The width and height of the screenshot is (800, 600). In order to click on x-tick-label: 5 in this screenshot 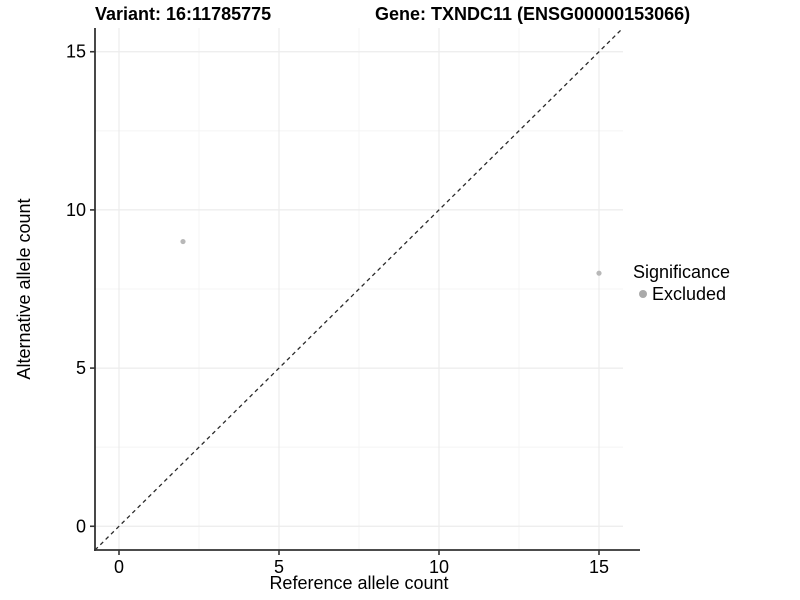, I will do `click(279, 567)`.